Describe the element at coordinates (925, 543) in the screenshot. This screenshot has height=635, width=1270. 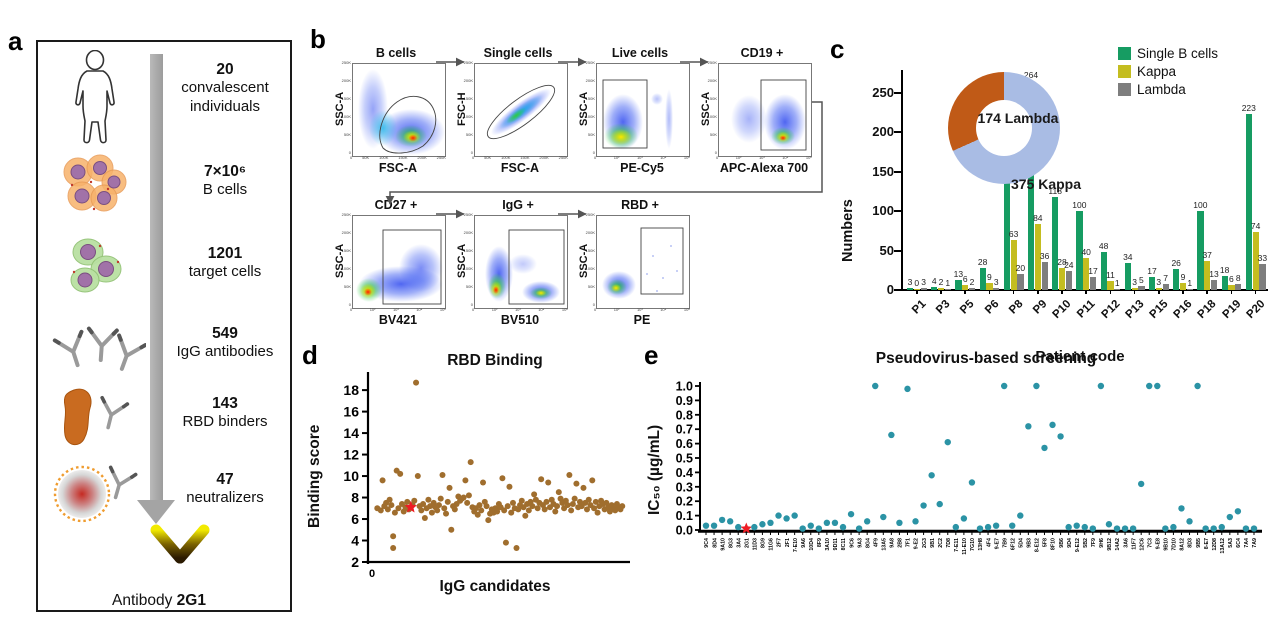
I see `svg-text: 2G3` at that location.